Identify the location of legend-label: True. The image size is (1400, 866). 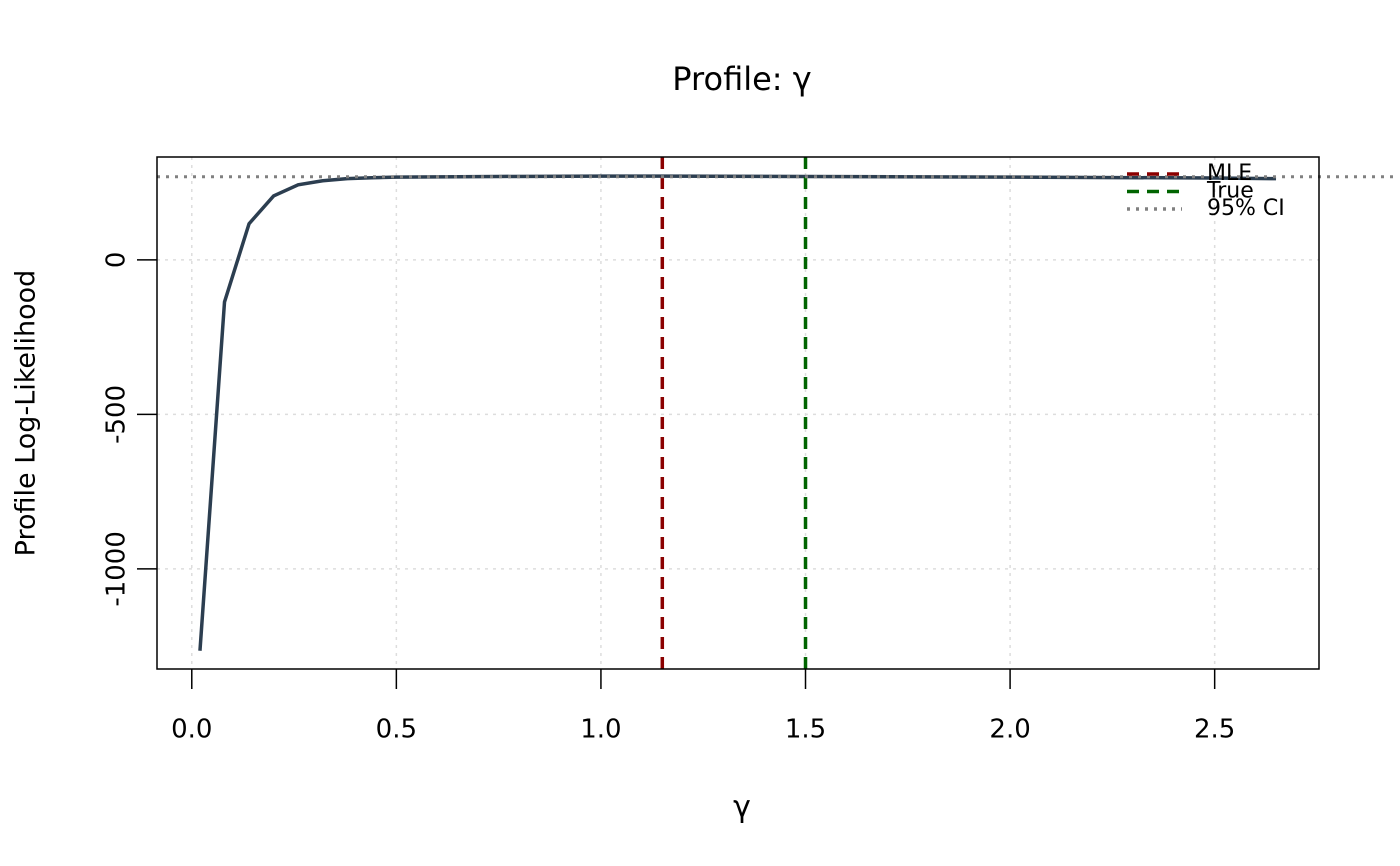
(1230, 191).